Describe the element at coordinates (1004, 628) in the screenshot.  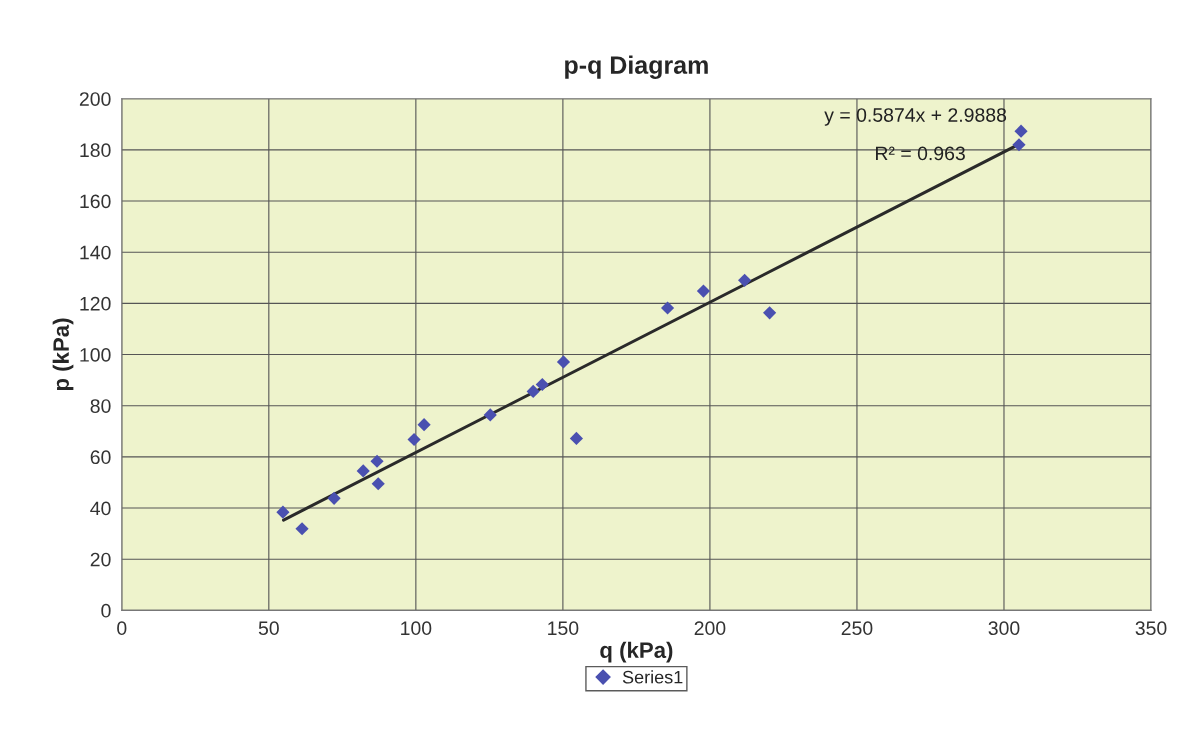
I see `x-tick-label: 300` at that location.